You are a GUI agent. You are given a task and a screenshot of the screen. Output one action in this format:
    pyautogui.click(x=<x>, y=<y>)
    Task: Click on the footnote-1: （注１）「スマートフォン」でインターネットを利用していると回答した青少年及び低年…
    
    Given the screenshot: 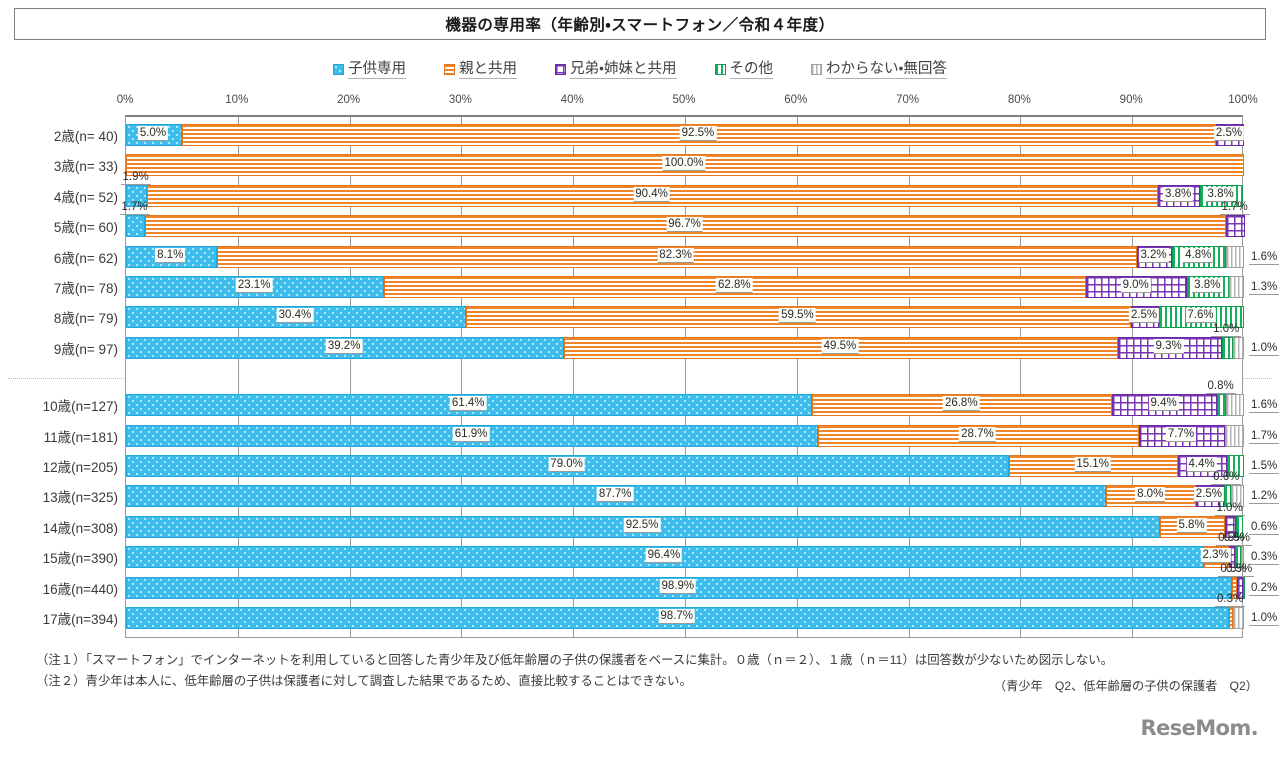 What is the action you would take?
    pyautogui.click(x=575, y=660)
    